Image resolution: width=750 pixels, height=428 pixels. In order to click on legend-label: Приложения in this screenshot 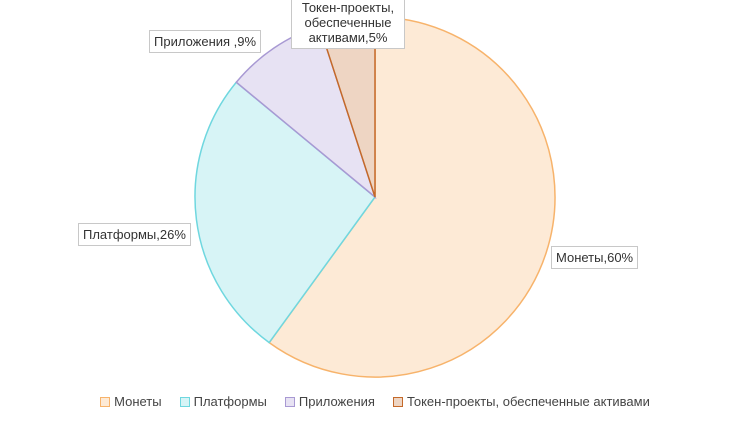, I will do `click(336, 401)`.